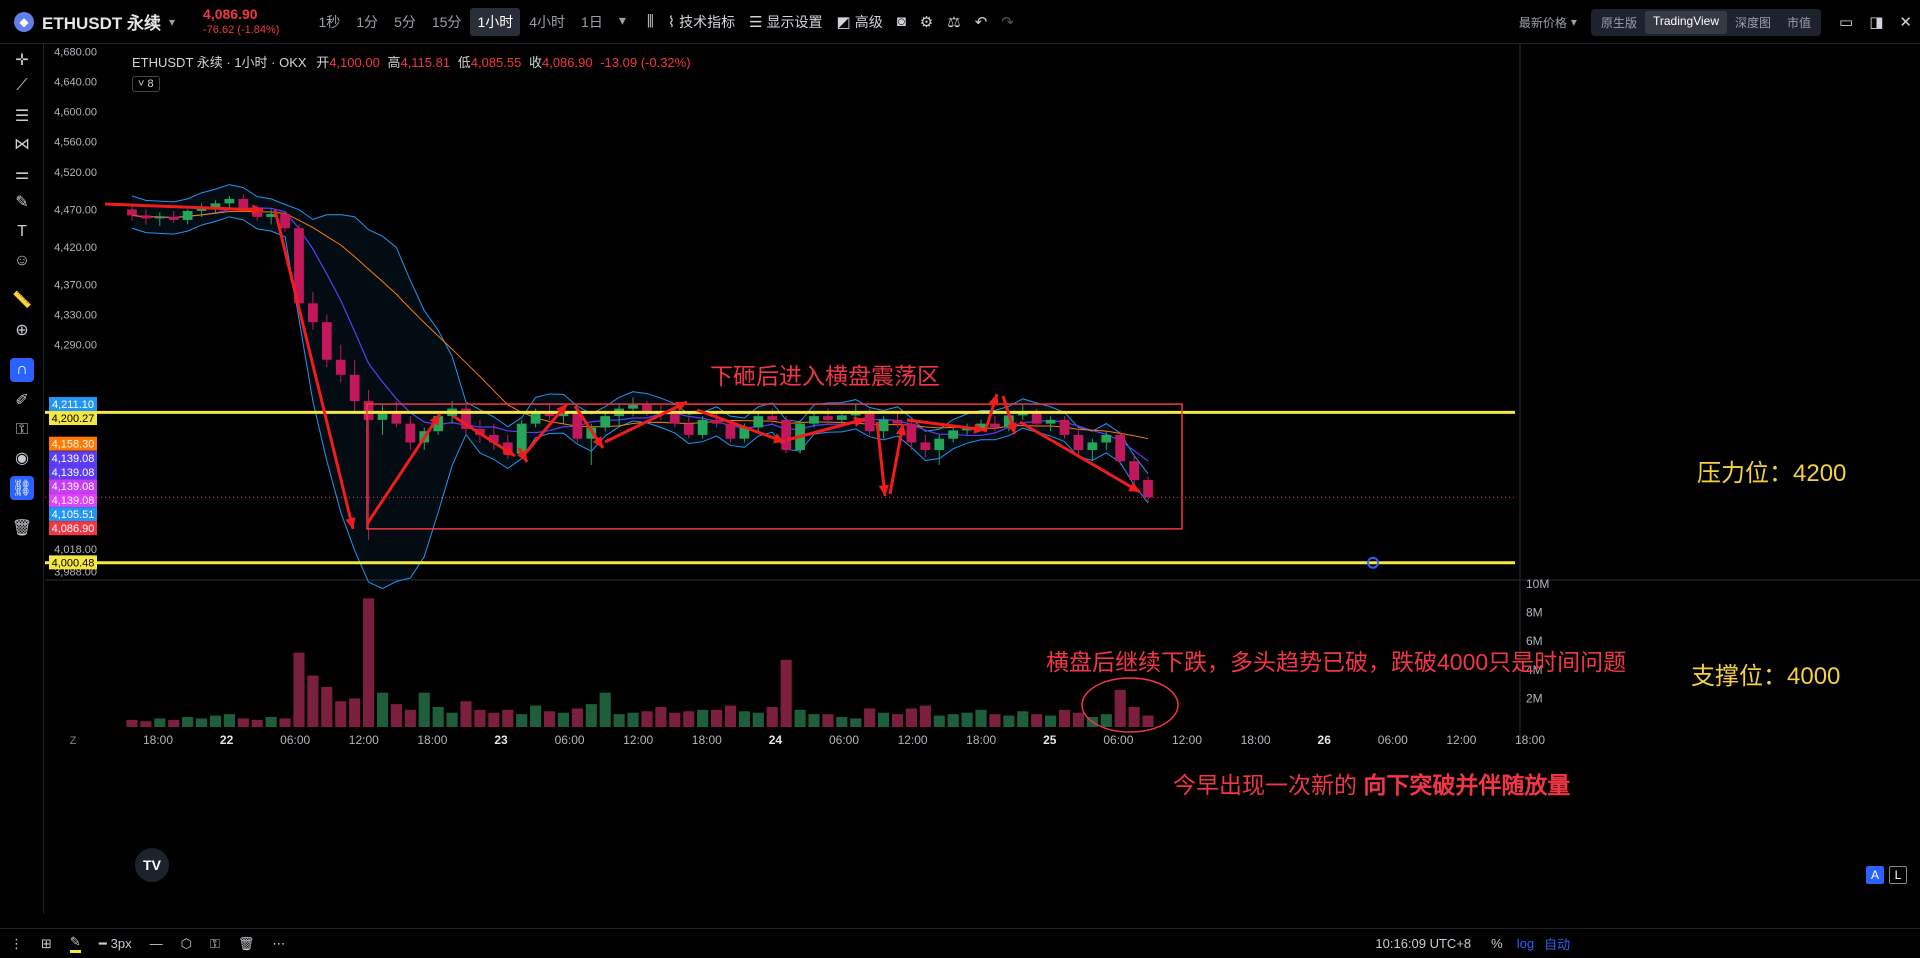  I want to click on view-marketcap: 市值, so click(1799, 22).